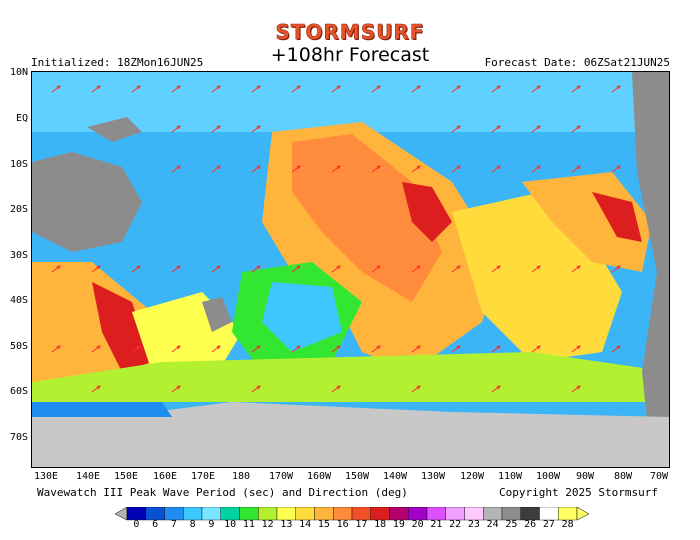 Image resolution: width=700 pixels, height=540 pixels. I want to click on lon-label: 140E, so click(88, 476).